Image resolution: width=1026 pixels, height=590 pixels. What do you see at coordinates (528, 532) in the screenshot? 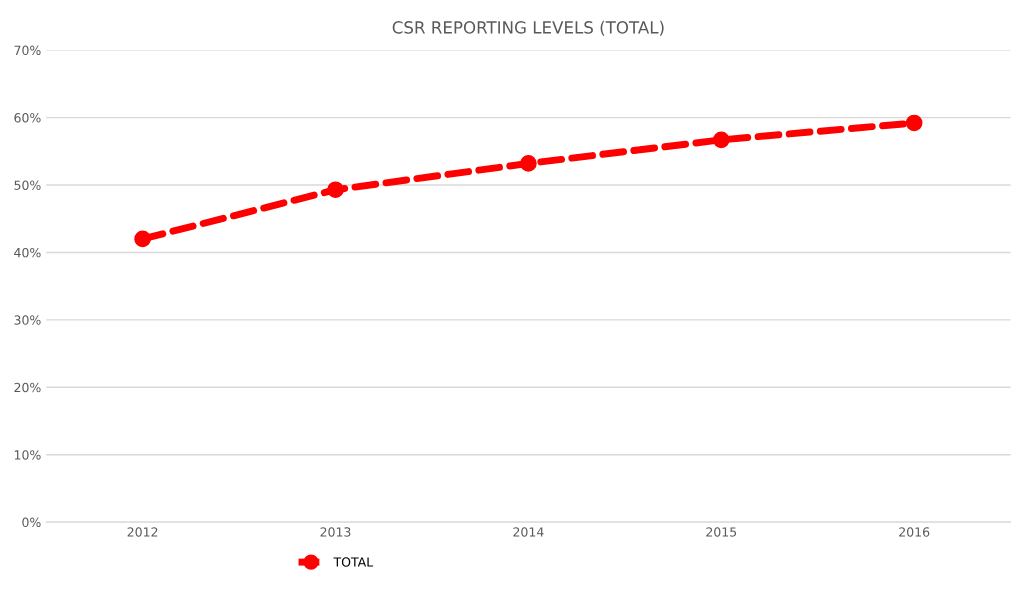
I see `x-tick-label: 2014` at bounding box center [528, 532].